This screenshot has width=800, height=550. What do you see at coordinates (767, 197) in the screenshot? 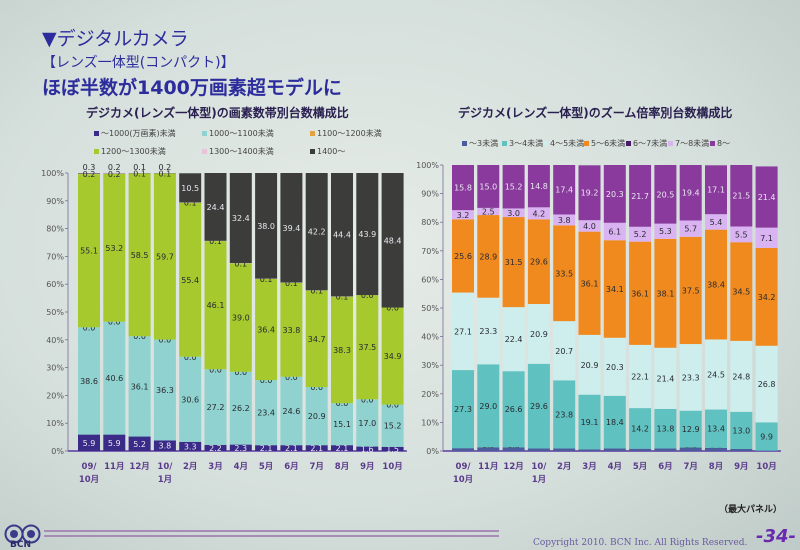
I see `data-label: 21.4` at bounding box center [767, 197].